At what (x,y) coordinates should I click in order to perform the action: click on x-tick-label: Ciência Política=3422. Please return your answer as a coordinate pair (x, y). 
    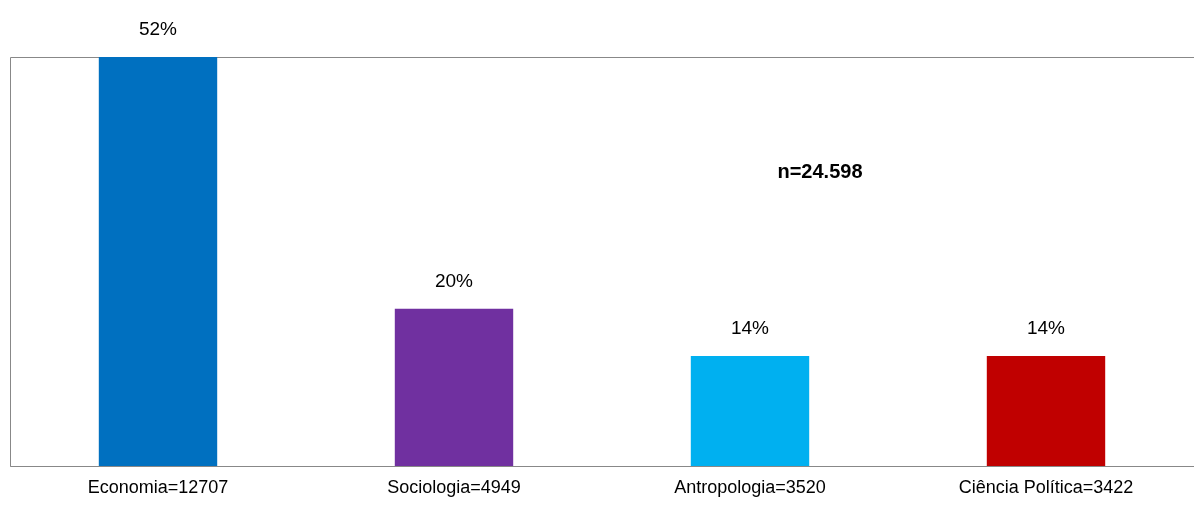
    Looking at the image, I should click on (1046, 486).